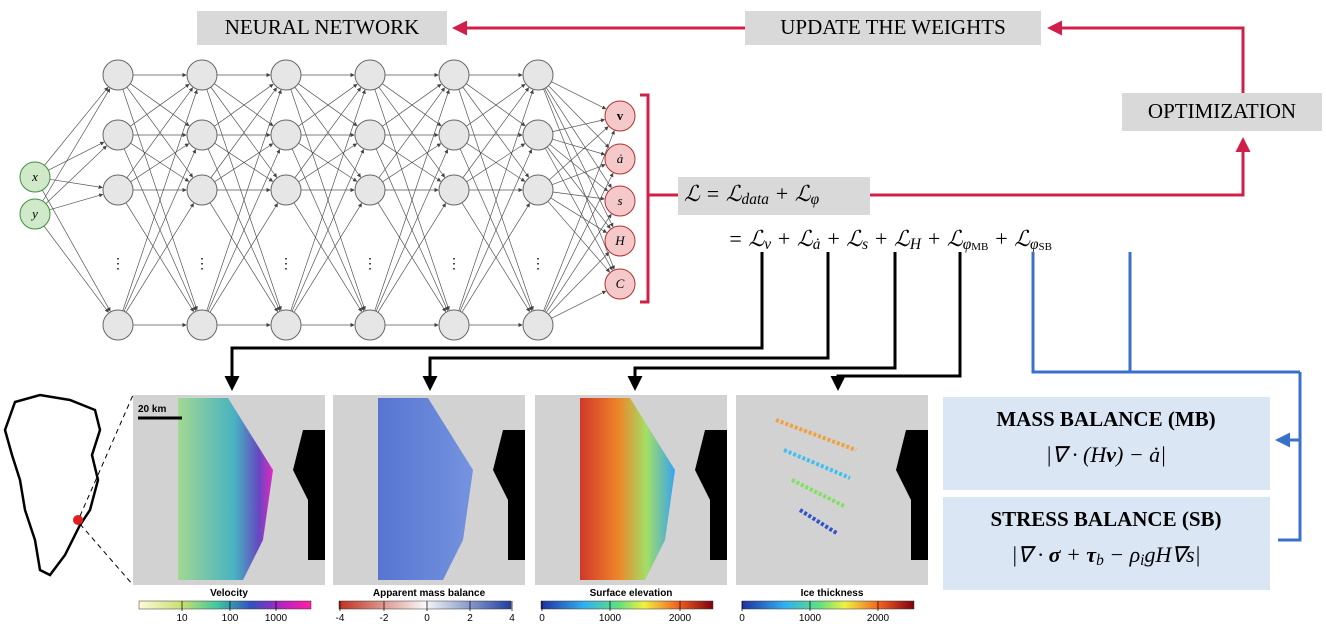  Describe the element at coordinates (1172, 554) in the screenshot. I see `eq-part: gH∇s|` at that location.